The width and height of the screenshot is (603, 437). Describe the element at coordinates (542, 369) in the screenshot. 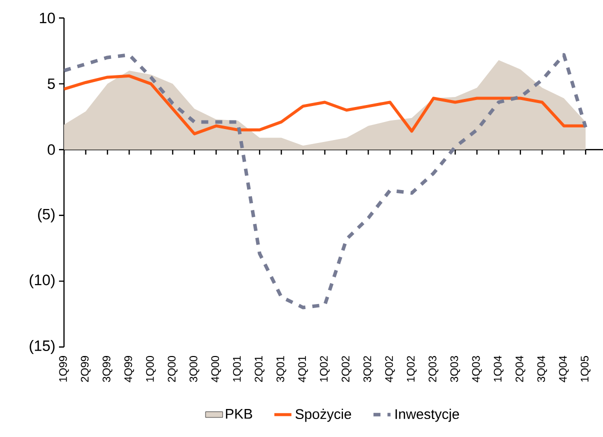

I see `x-tick-label: 3Q04` at that location.